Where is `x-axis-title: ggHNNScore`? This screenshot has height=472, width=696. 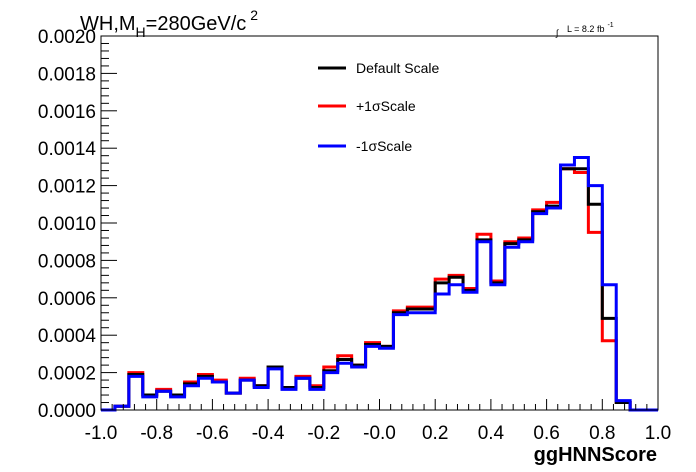 x-axis-title: ggHNNScore is located at coordinates (595, 455).